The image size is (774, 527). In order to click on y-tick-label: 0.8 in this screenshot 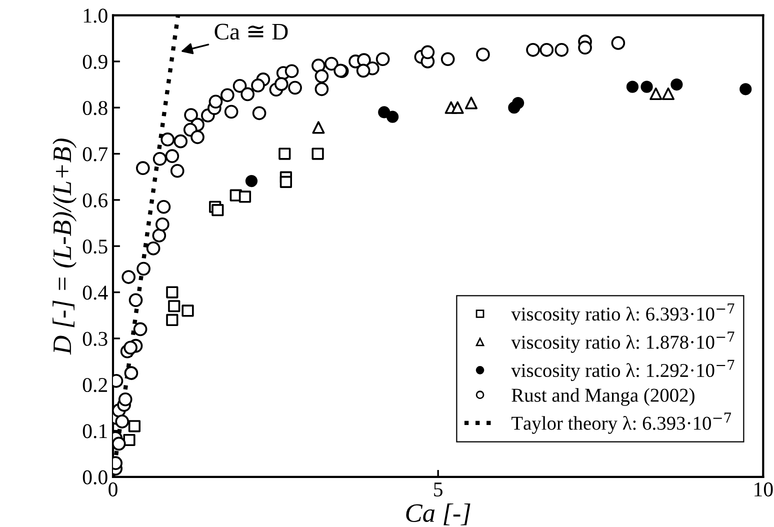, I will do `click(95, 108)`.